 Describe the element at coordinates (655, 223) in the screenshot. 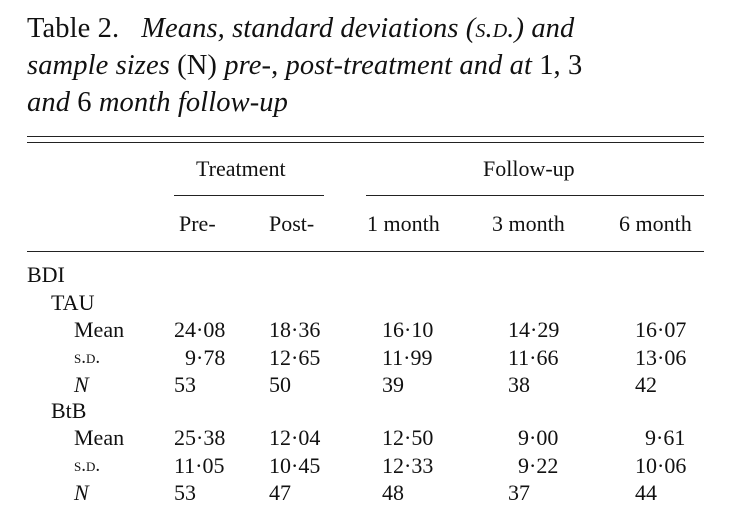

I see `column-header-6-month: 6 month` at that location.